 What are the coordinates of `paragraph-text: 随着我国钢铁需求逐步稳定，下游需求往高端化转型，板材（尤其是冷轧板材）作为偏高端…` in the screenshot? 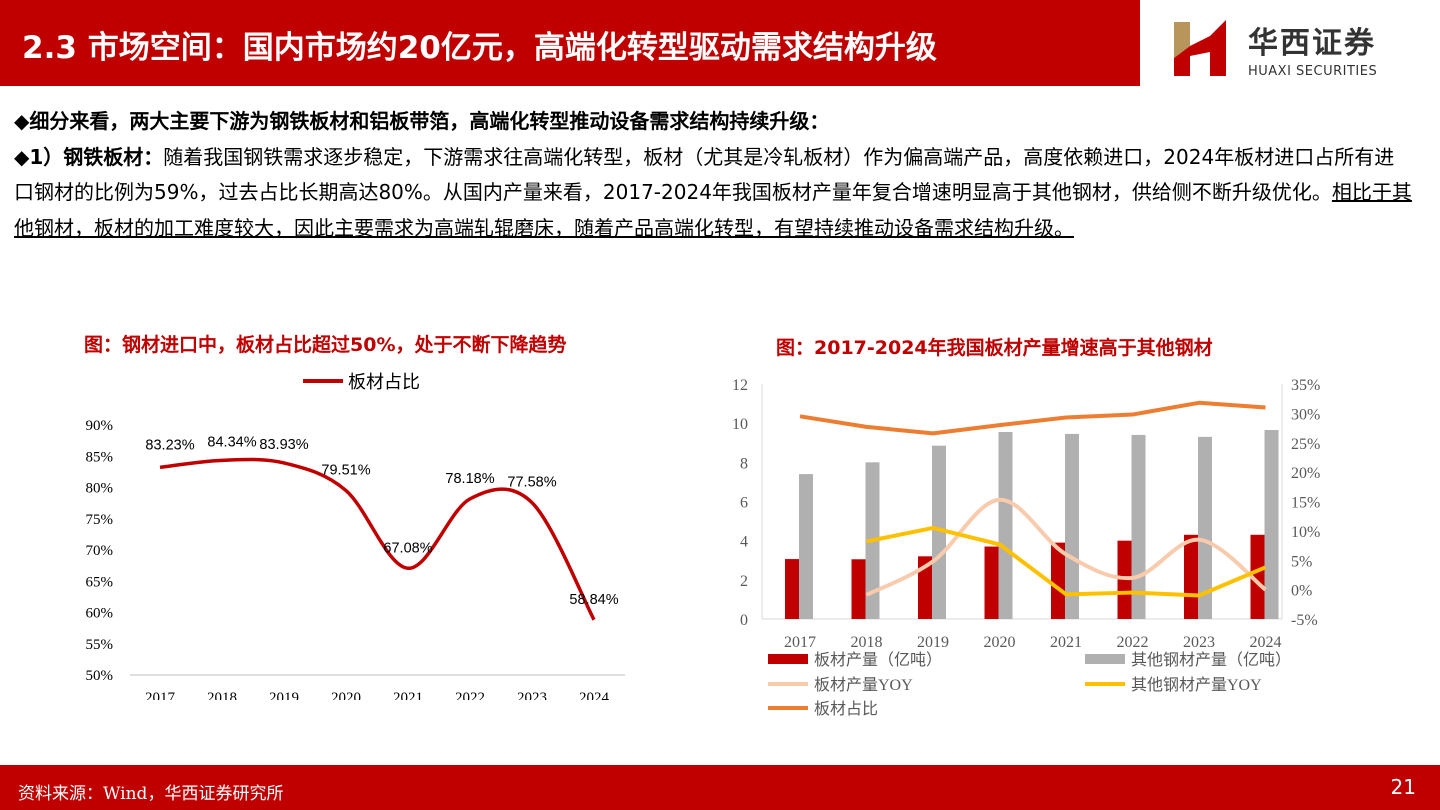 It's located at (704, 174).